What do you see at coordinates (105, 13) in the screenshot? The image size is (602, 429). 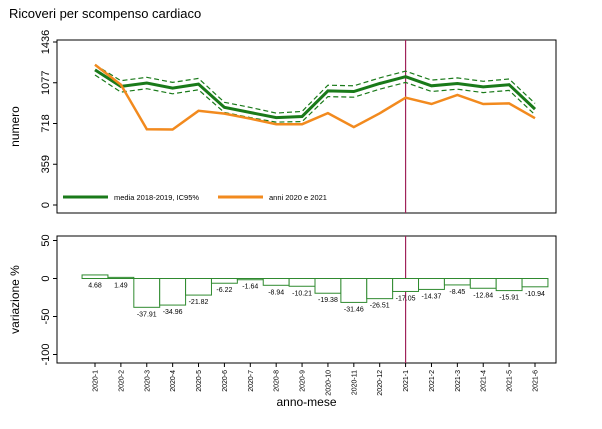 I see `chart-title: Ricoveri per scompenso cardiaco` at bounding box center [105, 13].